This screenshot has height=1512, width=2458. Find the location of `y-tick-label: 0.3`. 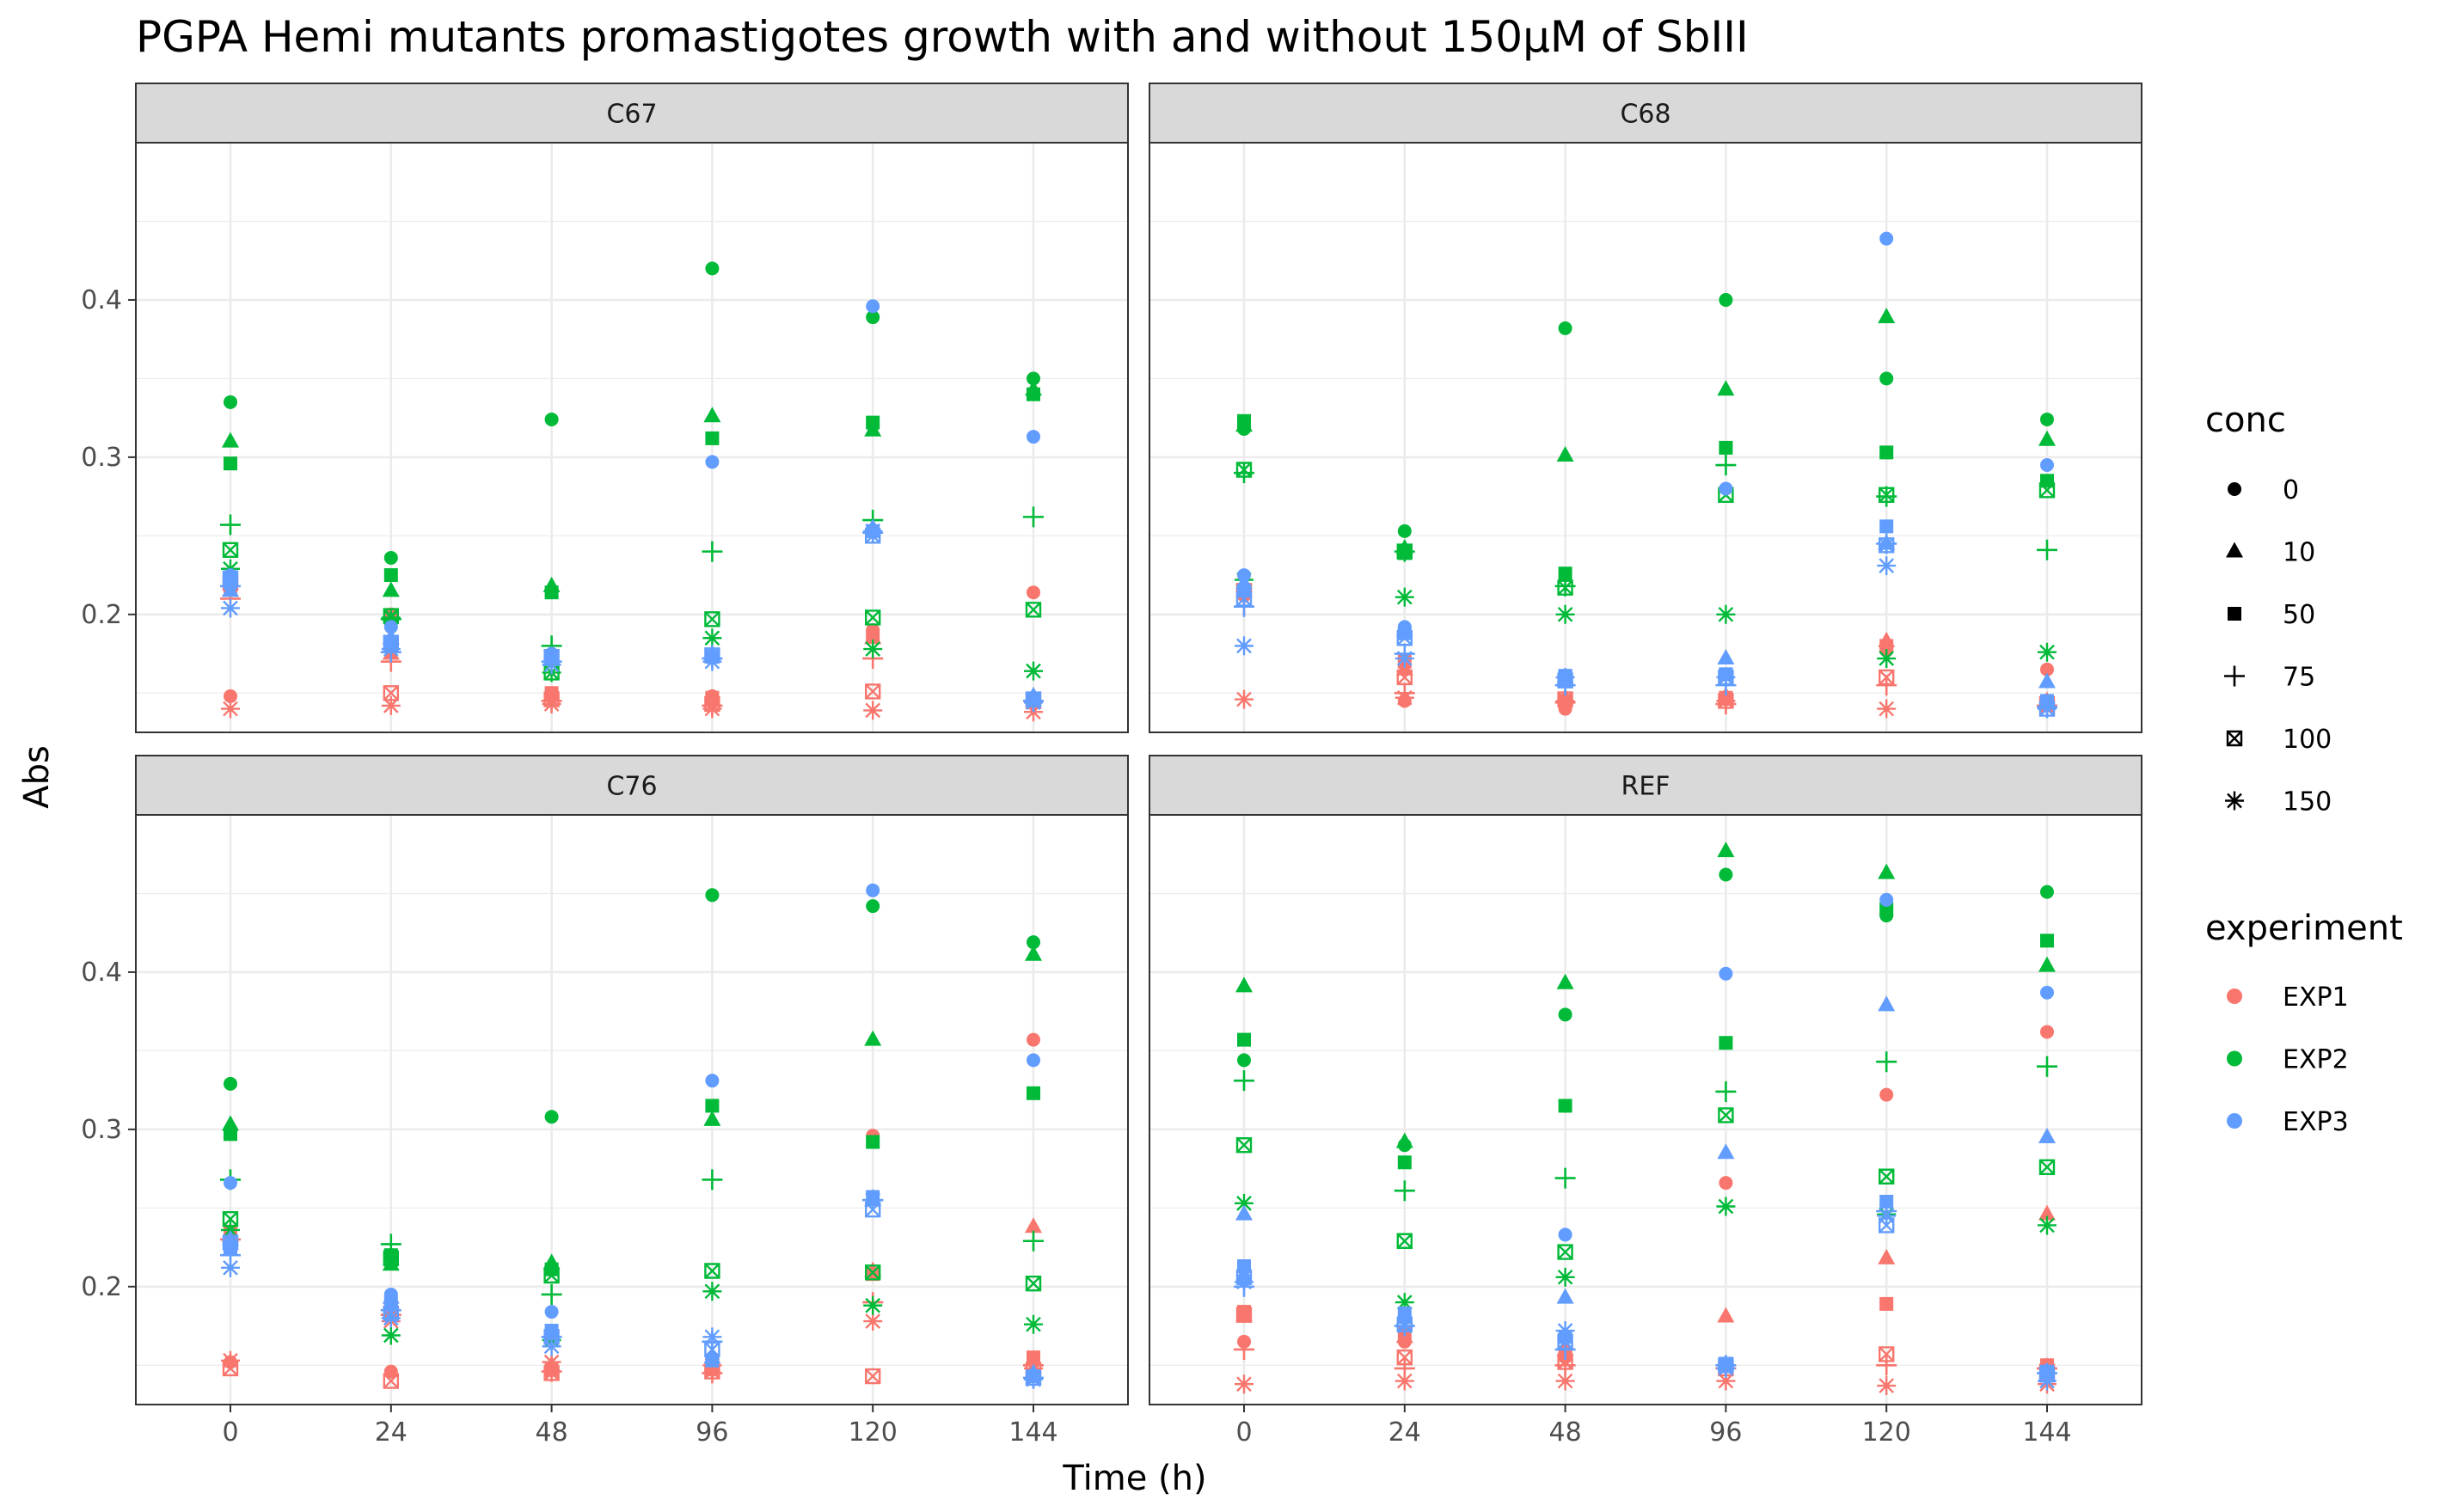

y-tick-label: 0.3 is located at coordinates (102, 458).